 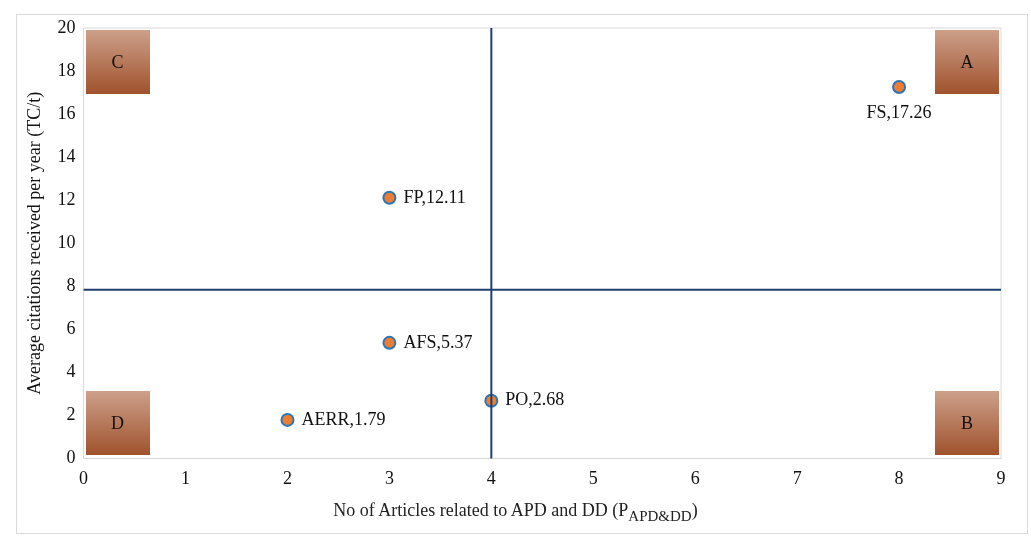 I want to click on x-tick-label: 3, so click(x=389, y=477).